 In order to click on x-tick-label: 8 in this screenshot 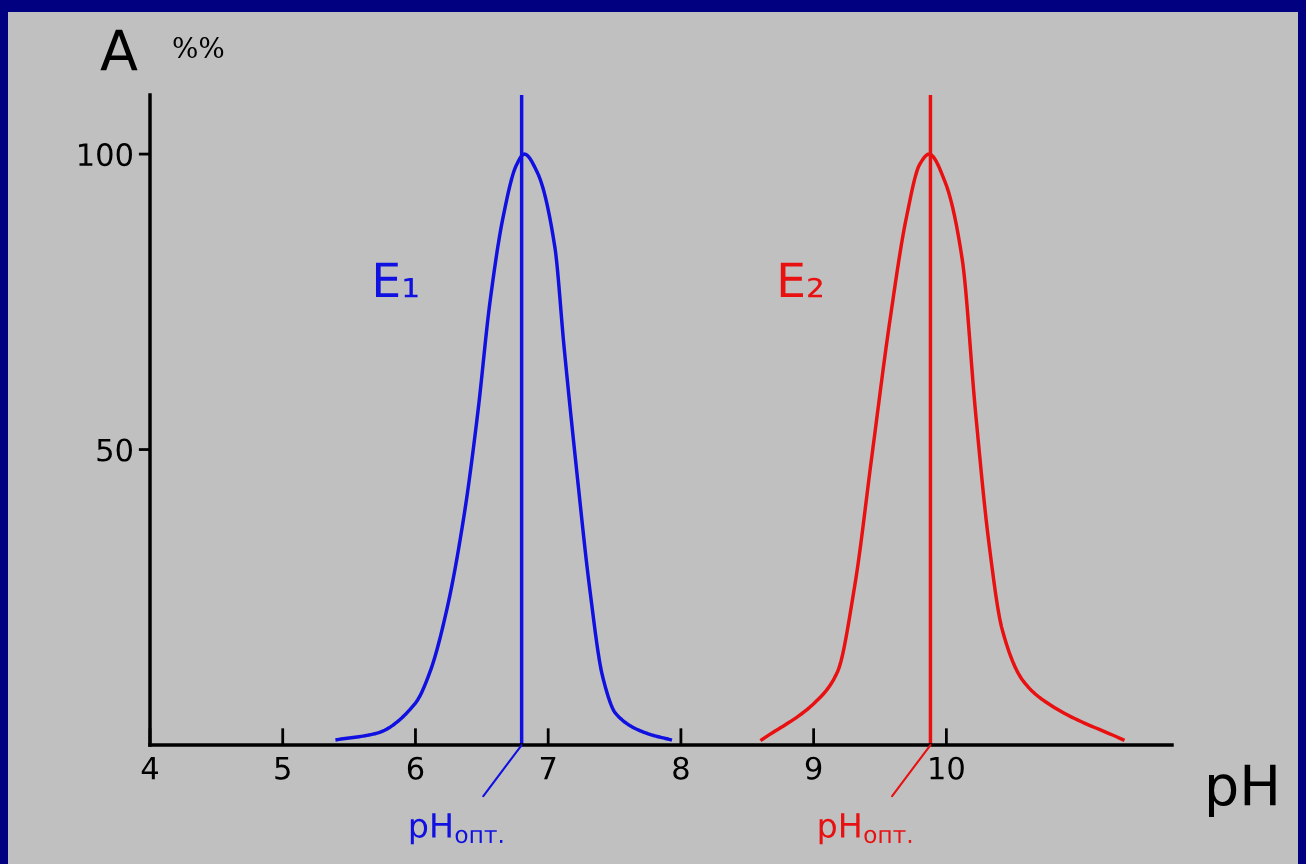, I will do `click(681, 768)`.